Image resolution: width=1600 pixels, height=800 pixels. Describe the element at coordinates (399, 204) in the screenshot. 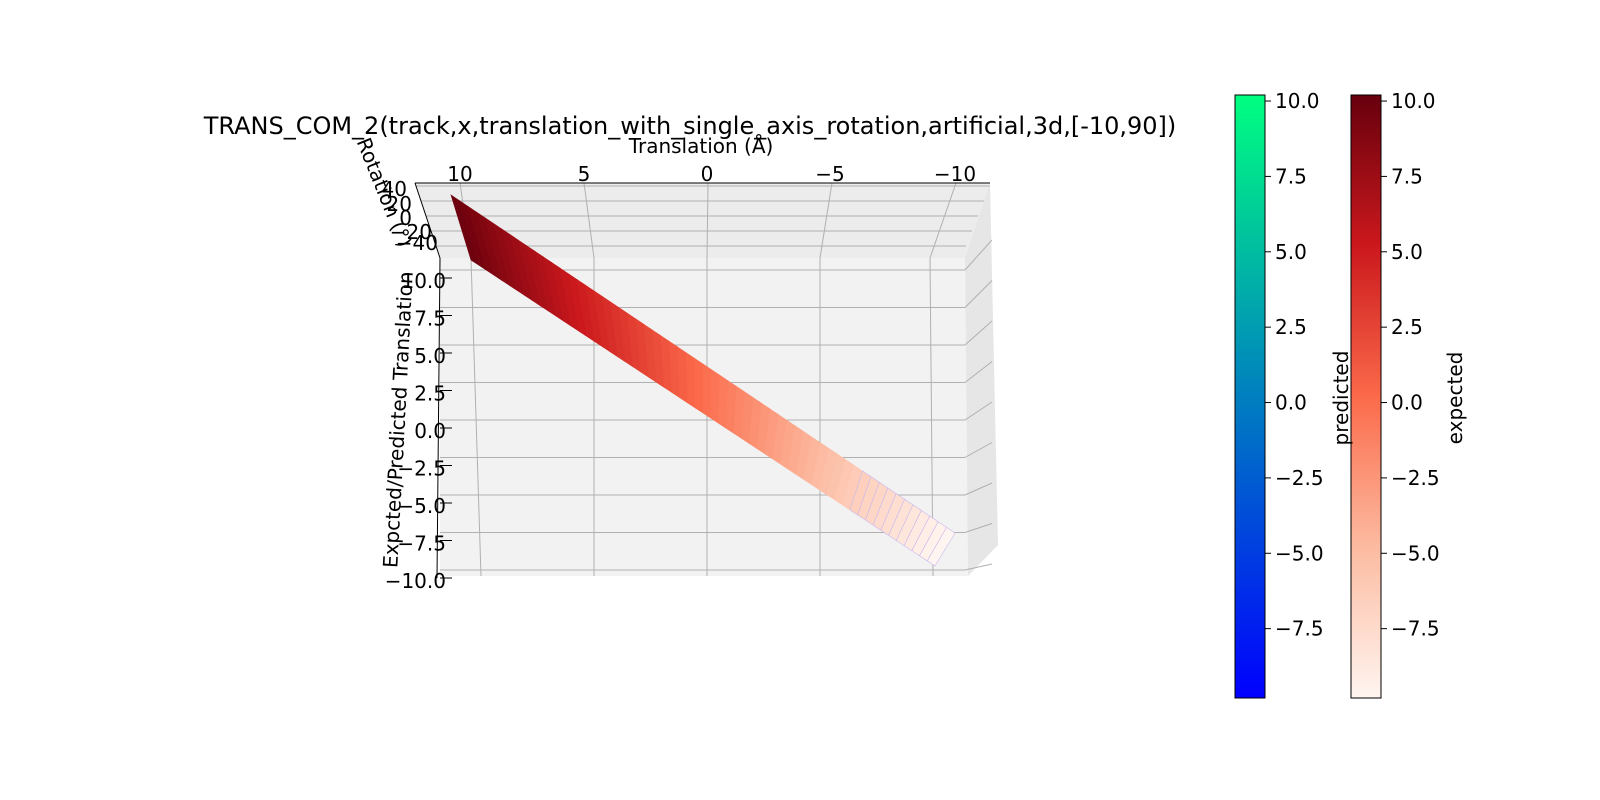

I see `y-tick-label-1: 20` at that location.